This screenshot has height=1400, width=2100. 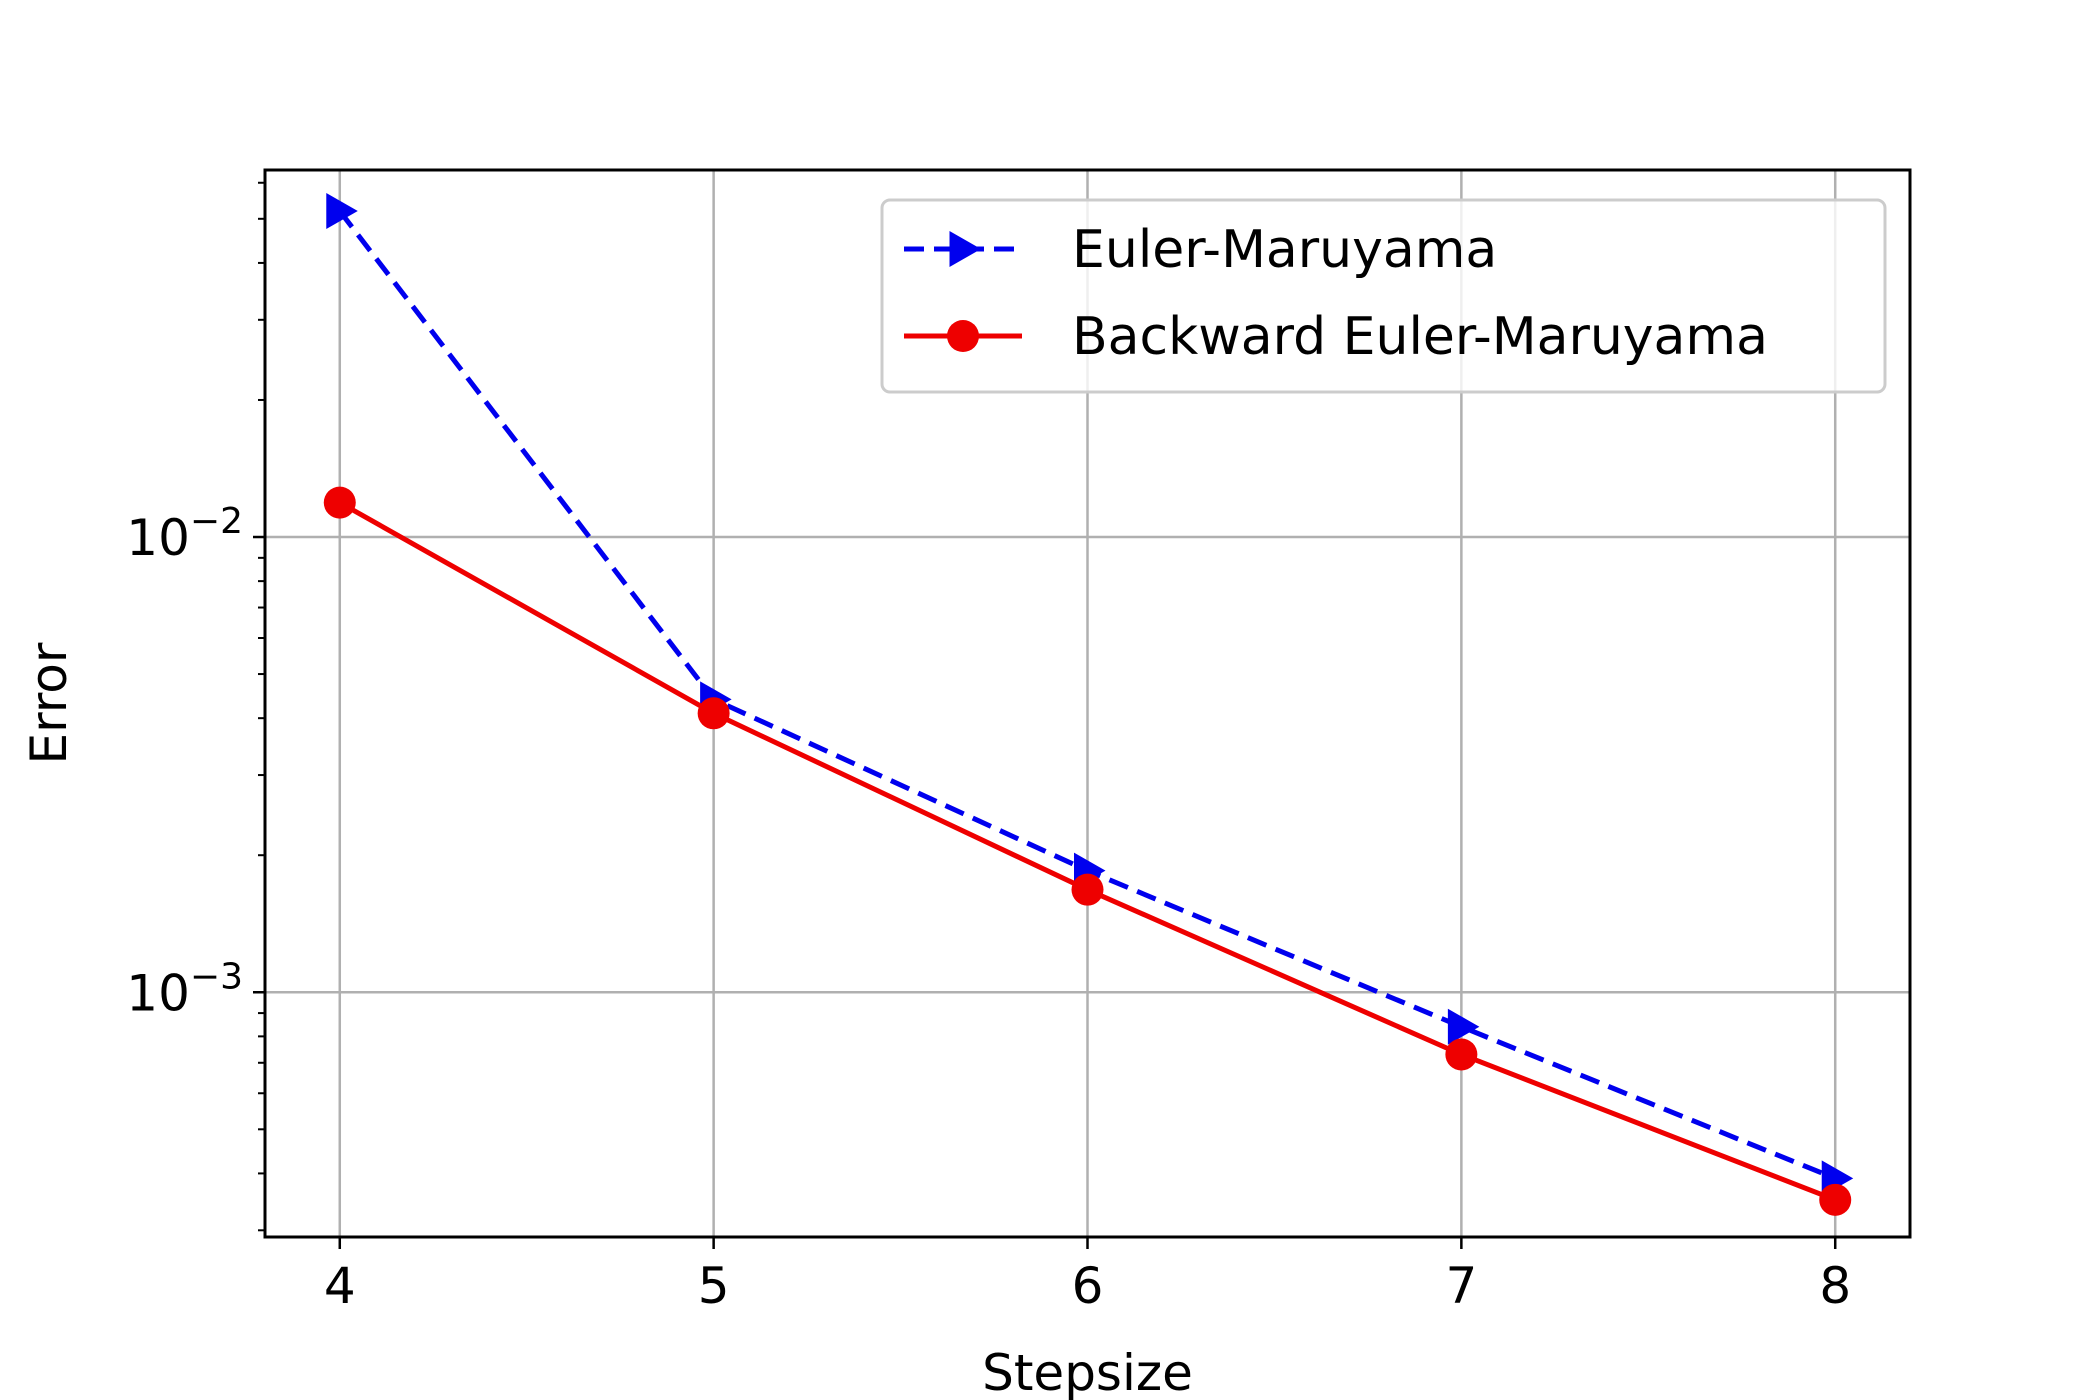 What do you see at coordinates (1284, 250) in the screenshot?
I see `legend-label: Euler-Maruyama` at bounding box center [1284, 250].